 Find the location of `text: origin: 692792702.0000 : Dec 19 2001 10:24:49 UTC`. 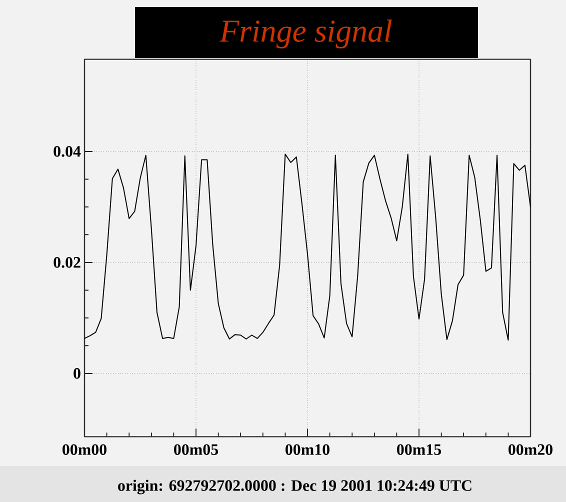

text: origin: 692792702.0000 : Dec 19 2001 10:24:49 UTC is located at coordinates (295, 487).